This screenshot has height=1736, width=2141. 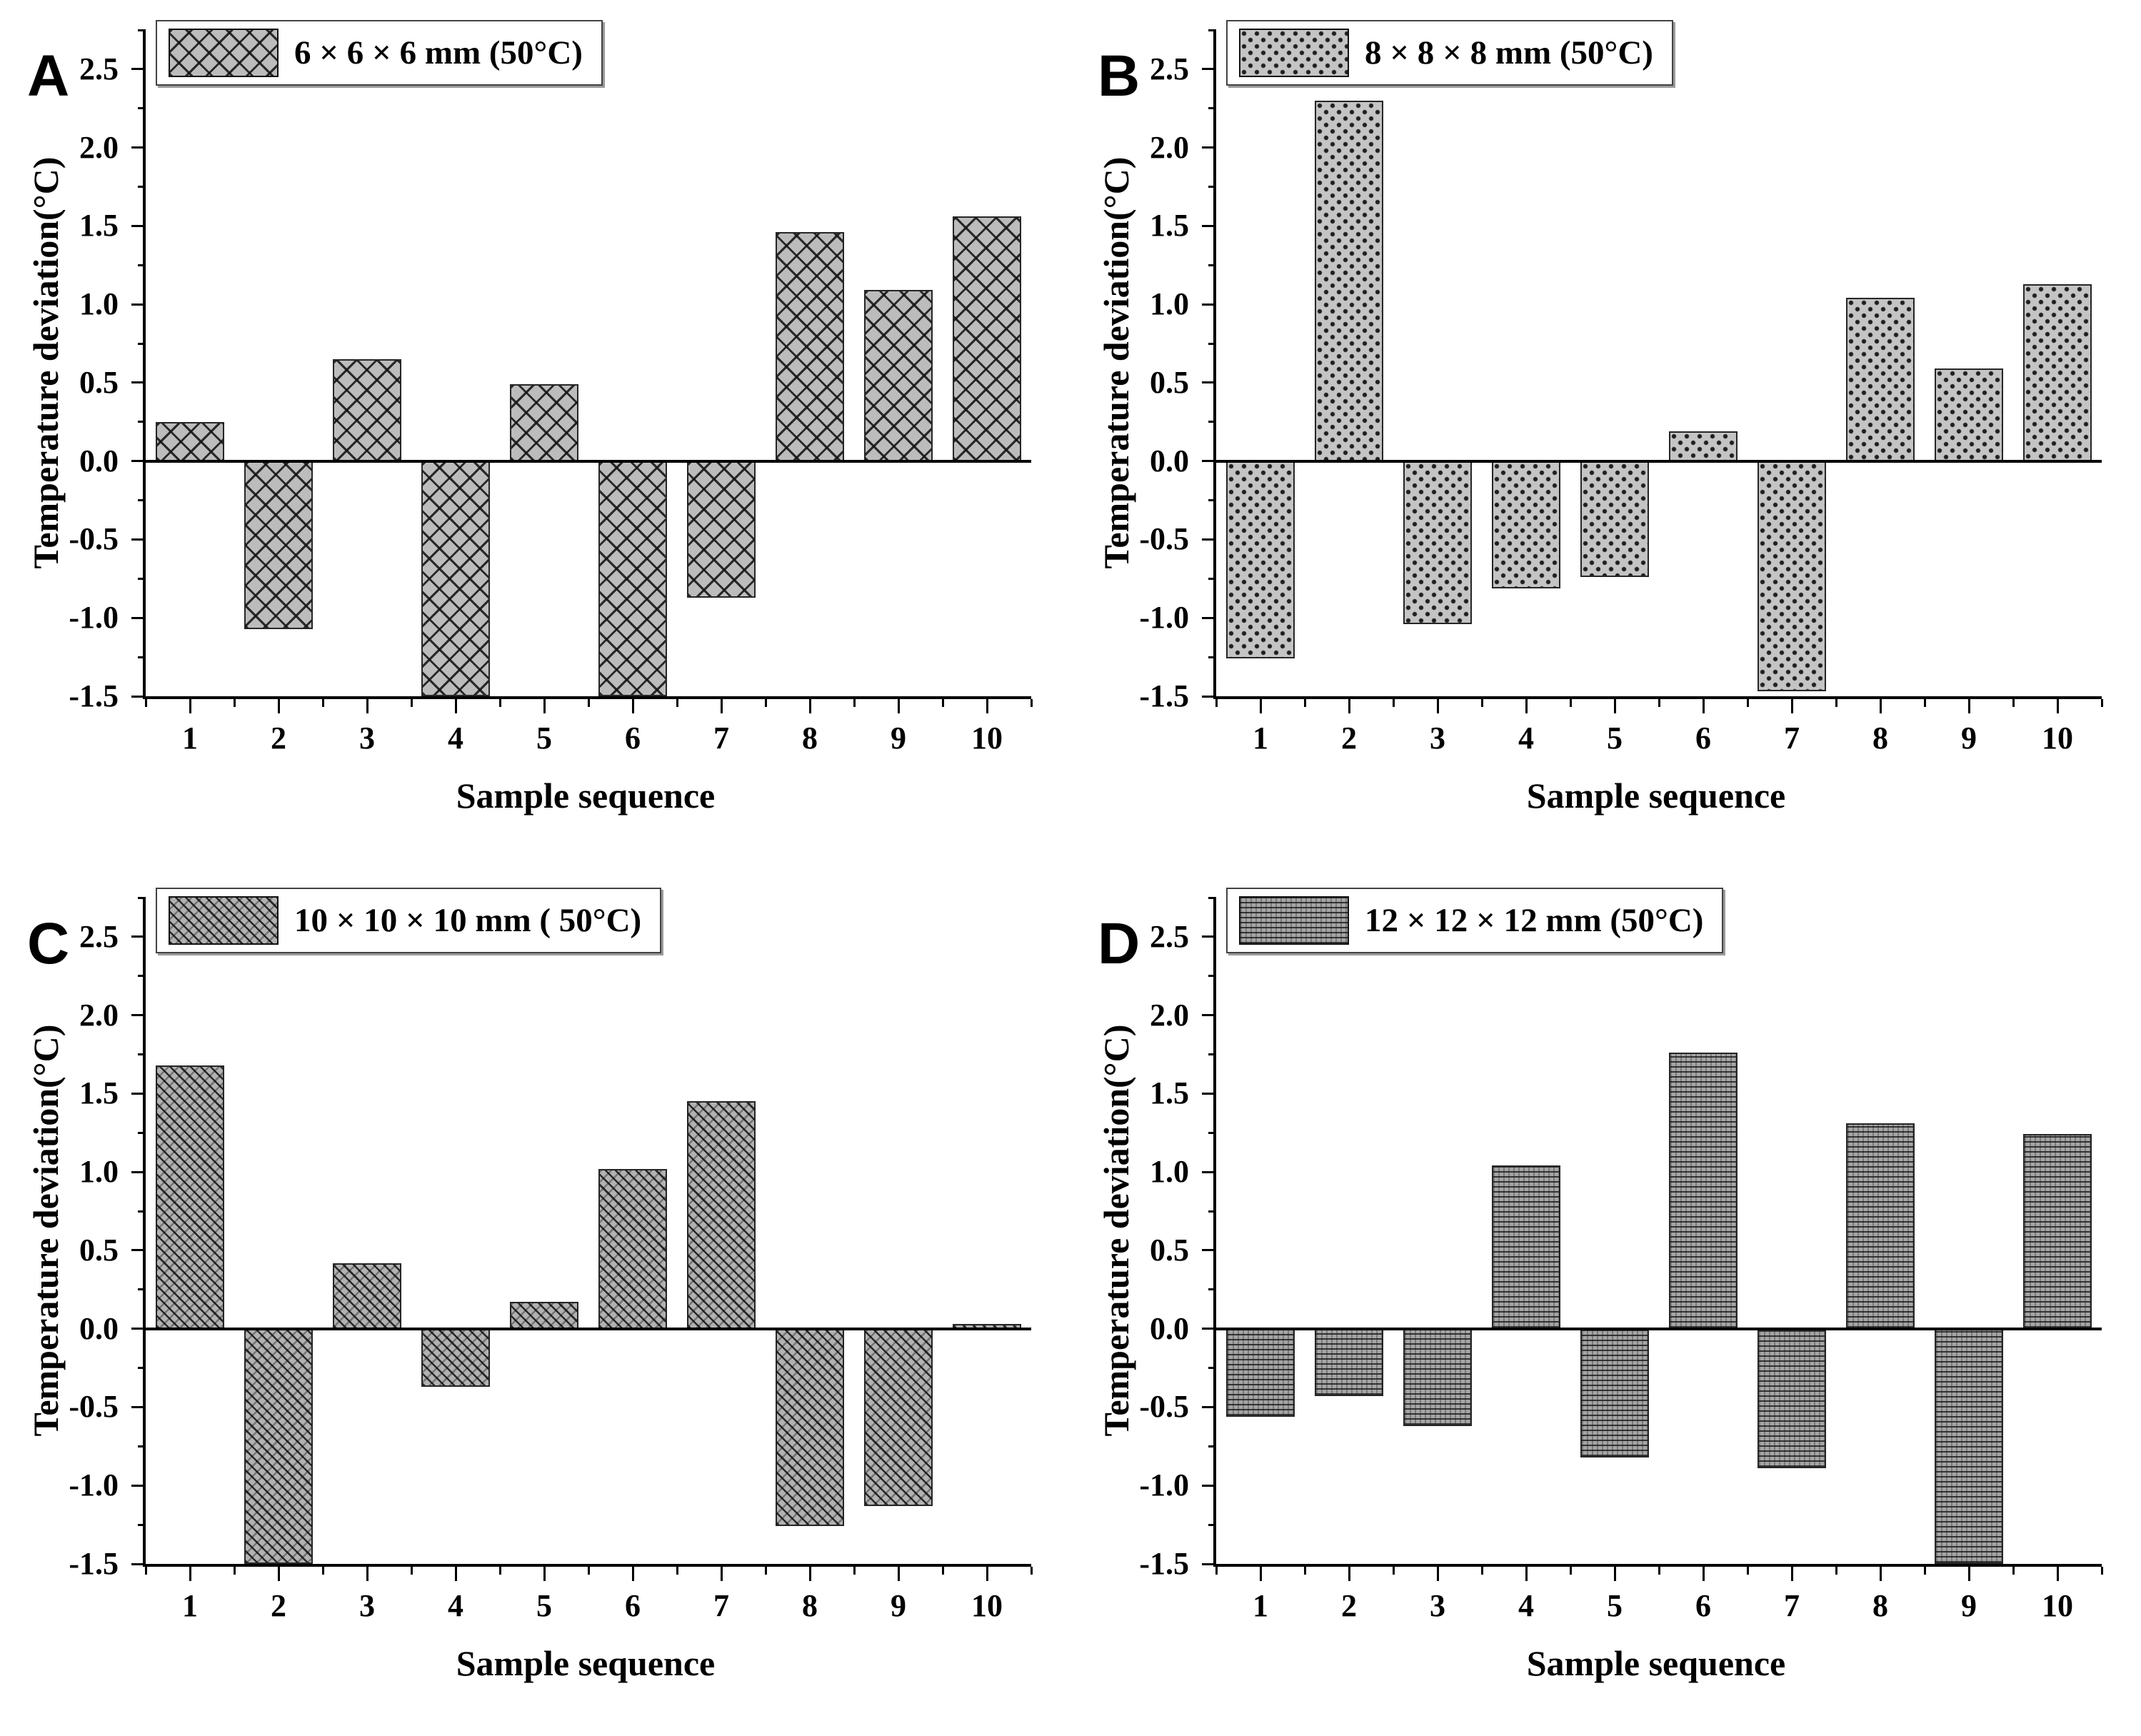 I want to click on legend: 10 × 10 × 10 mm ( 50°C), so click(x=409, y=920).